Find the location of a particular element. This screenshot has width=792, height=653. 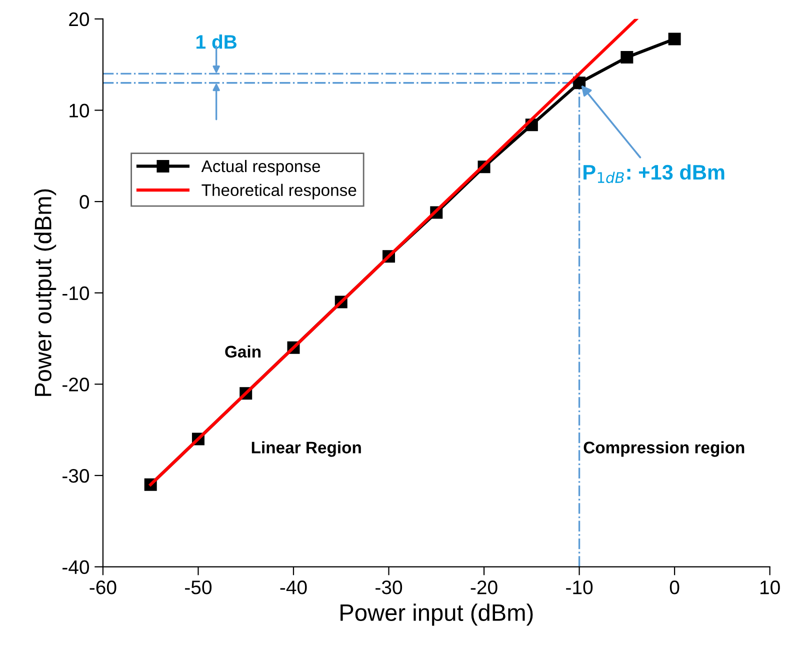

y-tick-label: -40 is located at coordinates (76, 567).